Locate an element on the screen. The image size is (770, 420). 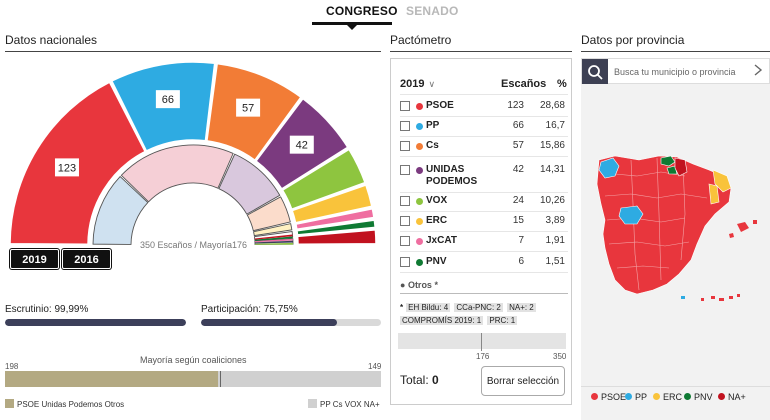
inner-ring-2016 is located at coordinates (193, 194).